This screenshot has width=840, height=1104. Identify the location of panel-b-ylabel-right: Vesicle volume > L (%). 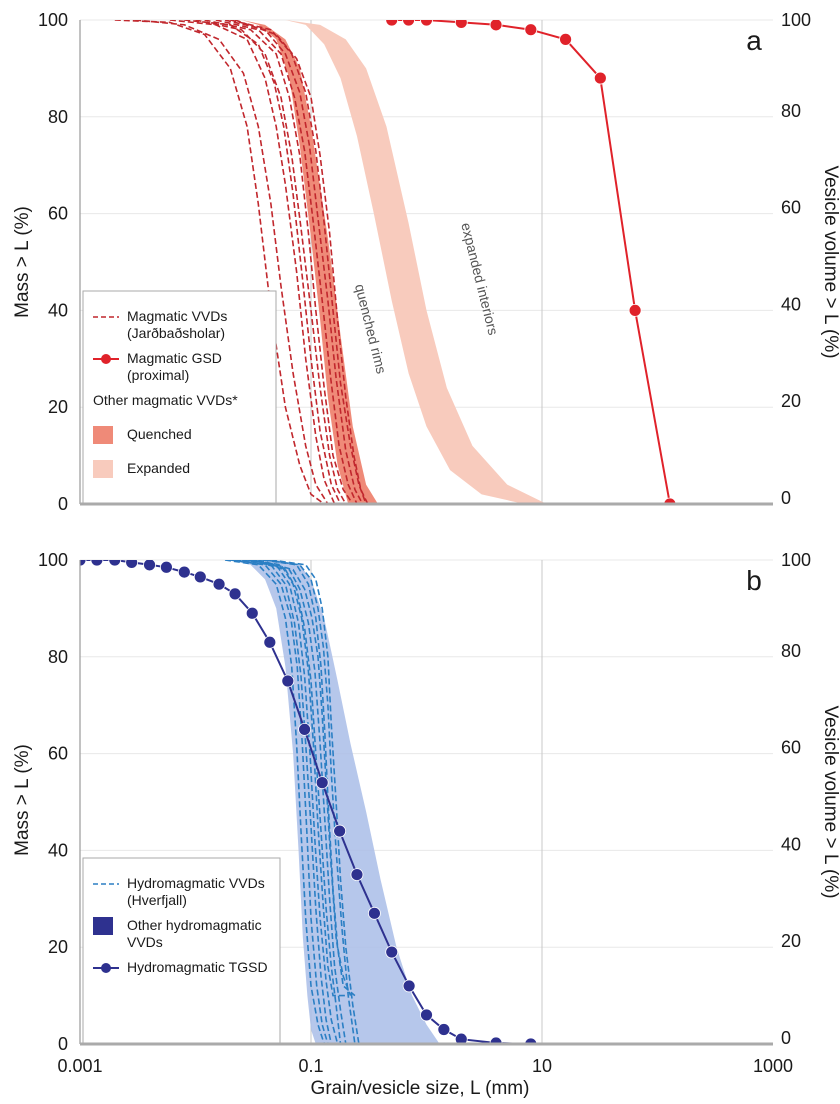
(830, 801).